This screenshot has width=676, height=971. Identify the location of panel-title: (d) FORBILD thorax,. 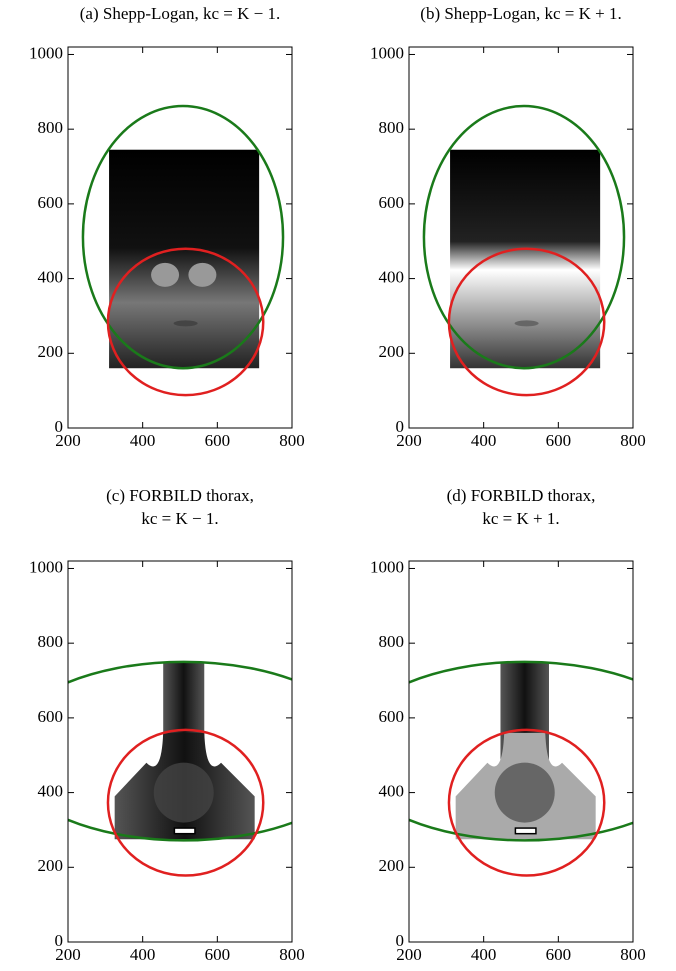
(521, 495).